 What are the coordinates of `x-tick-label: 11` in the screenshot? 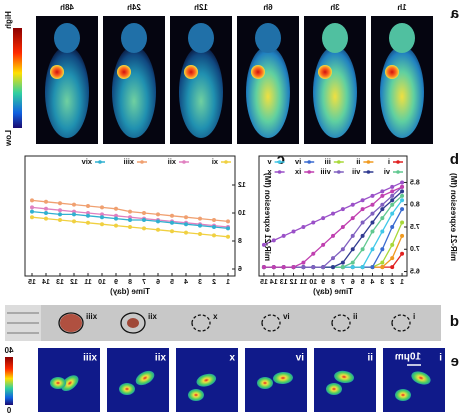 It's located at (88, 282).